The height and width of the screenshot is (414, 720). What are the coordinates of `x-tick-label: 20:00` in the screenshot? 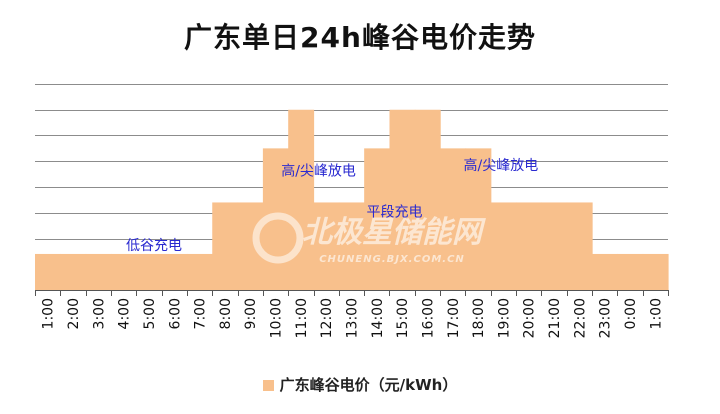 It's located at (530, 318).